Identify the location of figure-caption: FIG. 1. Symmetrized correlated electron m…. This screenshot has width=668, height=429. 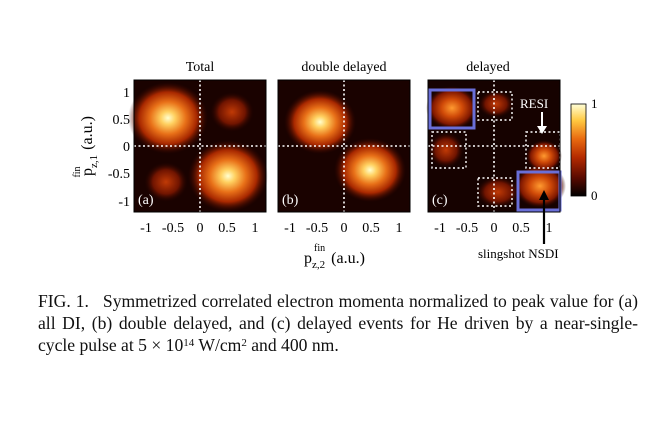
(338, 323).